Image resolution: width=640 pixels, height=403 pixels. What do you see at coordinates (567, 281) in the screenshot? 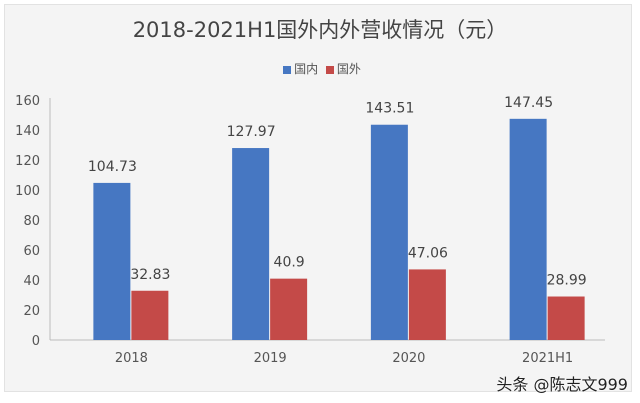
I see `data-label: 28.99` at bounding box center [567, 281].